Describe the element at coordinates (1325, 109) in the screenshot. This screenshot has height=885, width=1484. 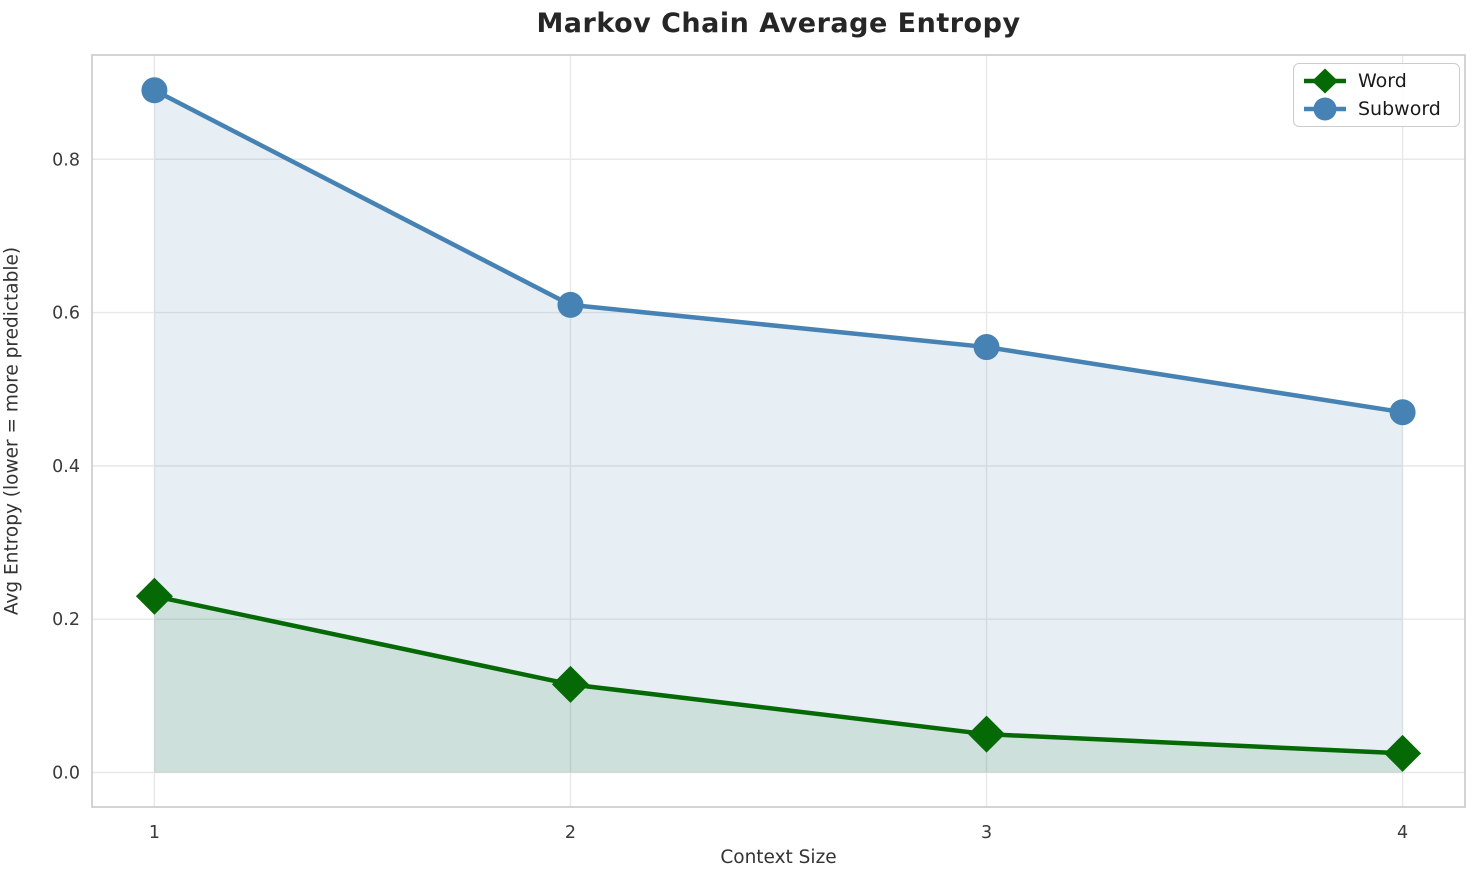
I see `subword-legend-marker-icon` at that location.